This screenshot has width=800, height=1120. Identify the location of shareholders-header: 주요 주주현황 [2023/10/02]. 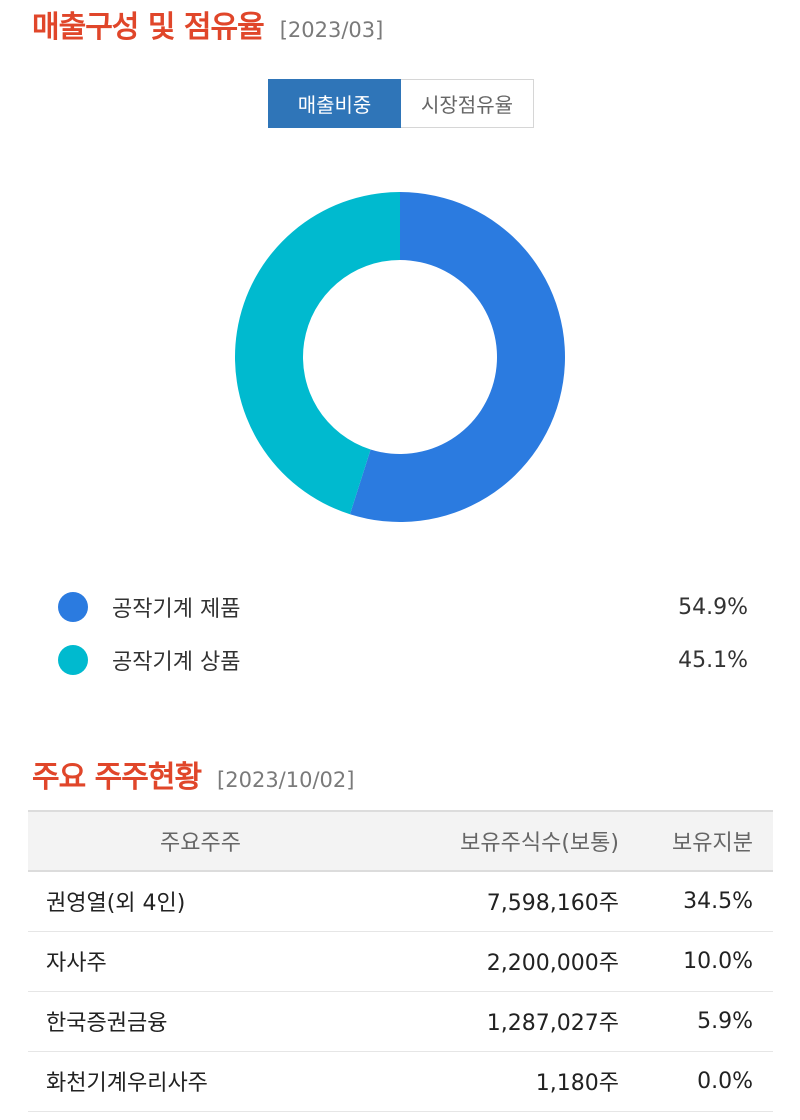
(193, 774).